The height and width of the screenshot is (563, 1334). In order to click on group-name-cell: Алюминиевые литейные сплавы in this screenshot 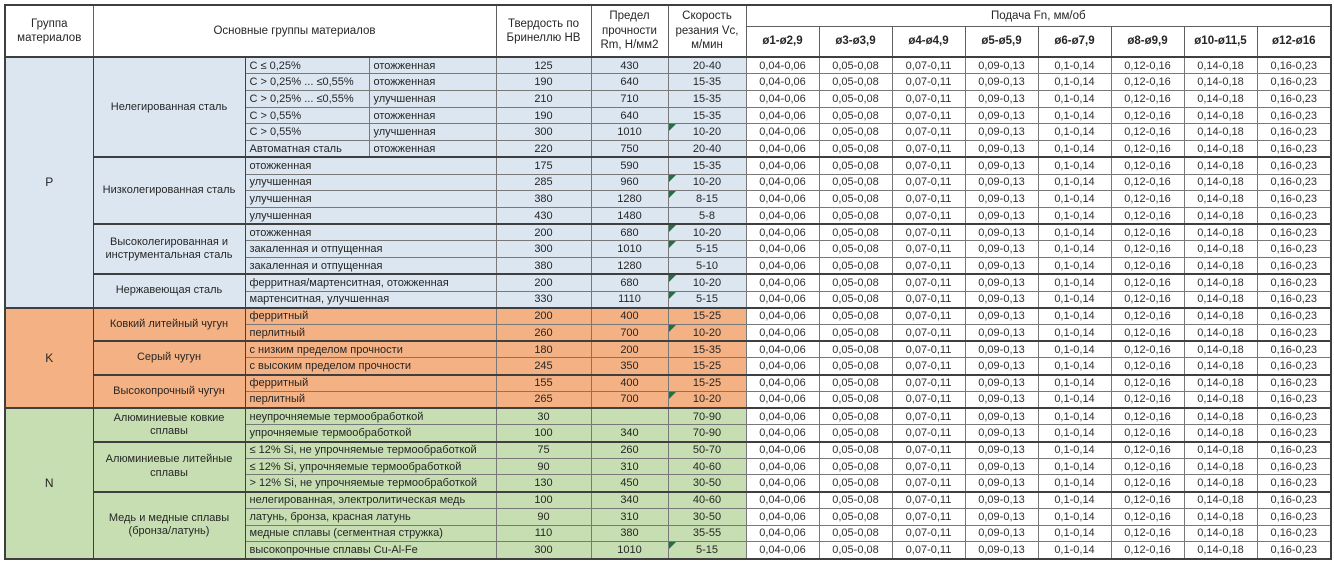, I will do `click(169, 466)`.